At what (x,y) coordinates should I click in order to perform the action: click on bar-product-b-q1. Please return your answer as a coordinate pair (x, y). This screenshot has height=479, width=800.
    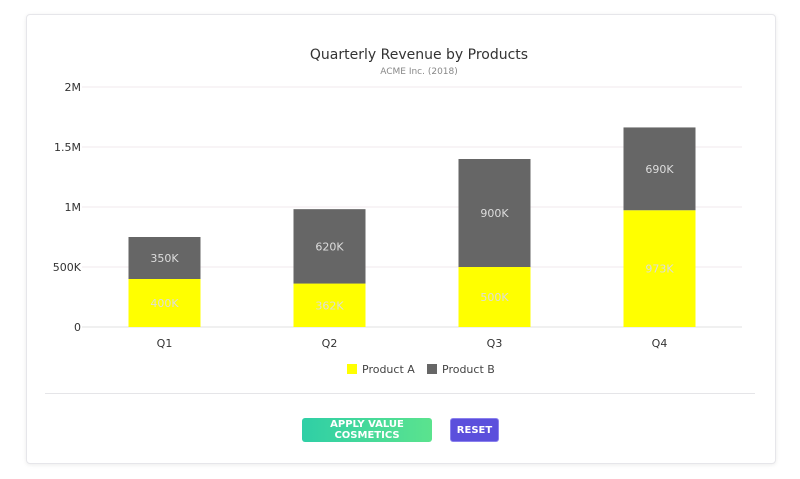
    Looking at the image, I should click on (164, 258).